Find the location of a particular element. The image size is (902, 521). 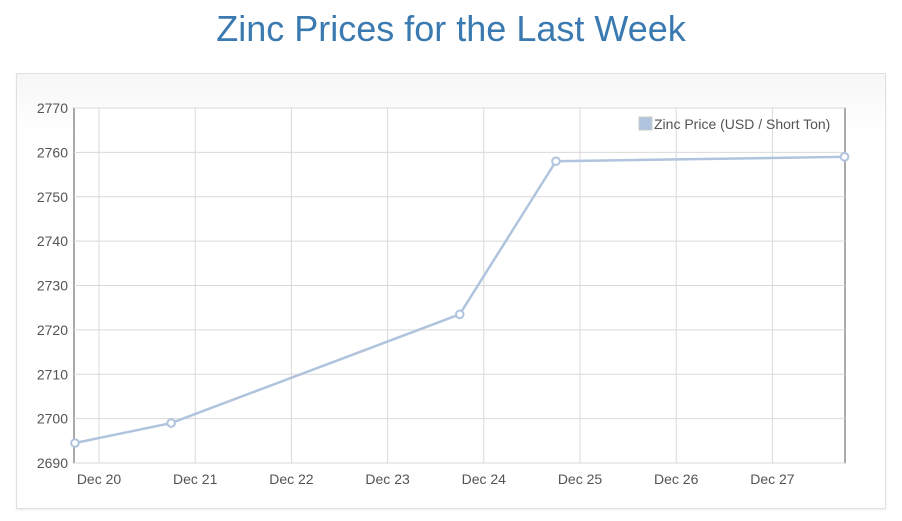

y-tick-label: 2700 is located at coordinates (52, 419).